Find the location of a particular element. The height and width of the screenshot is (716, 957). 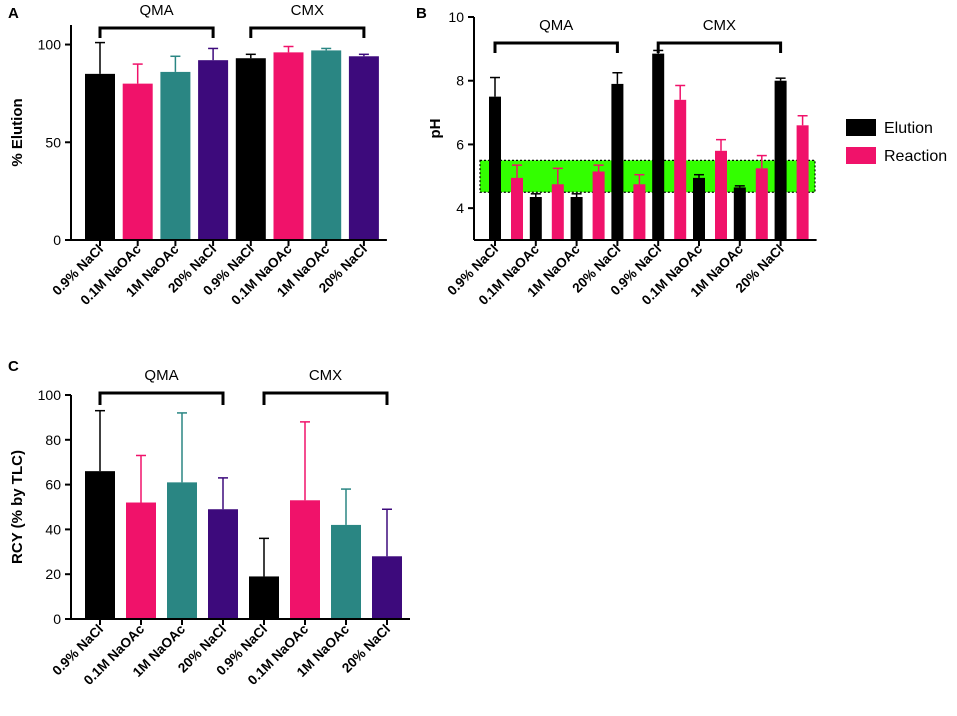

y-tick-label: 6 is located at coordinates (460, 144).